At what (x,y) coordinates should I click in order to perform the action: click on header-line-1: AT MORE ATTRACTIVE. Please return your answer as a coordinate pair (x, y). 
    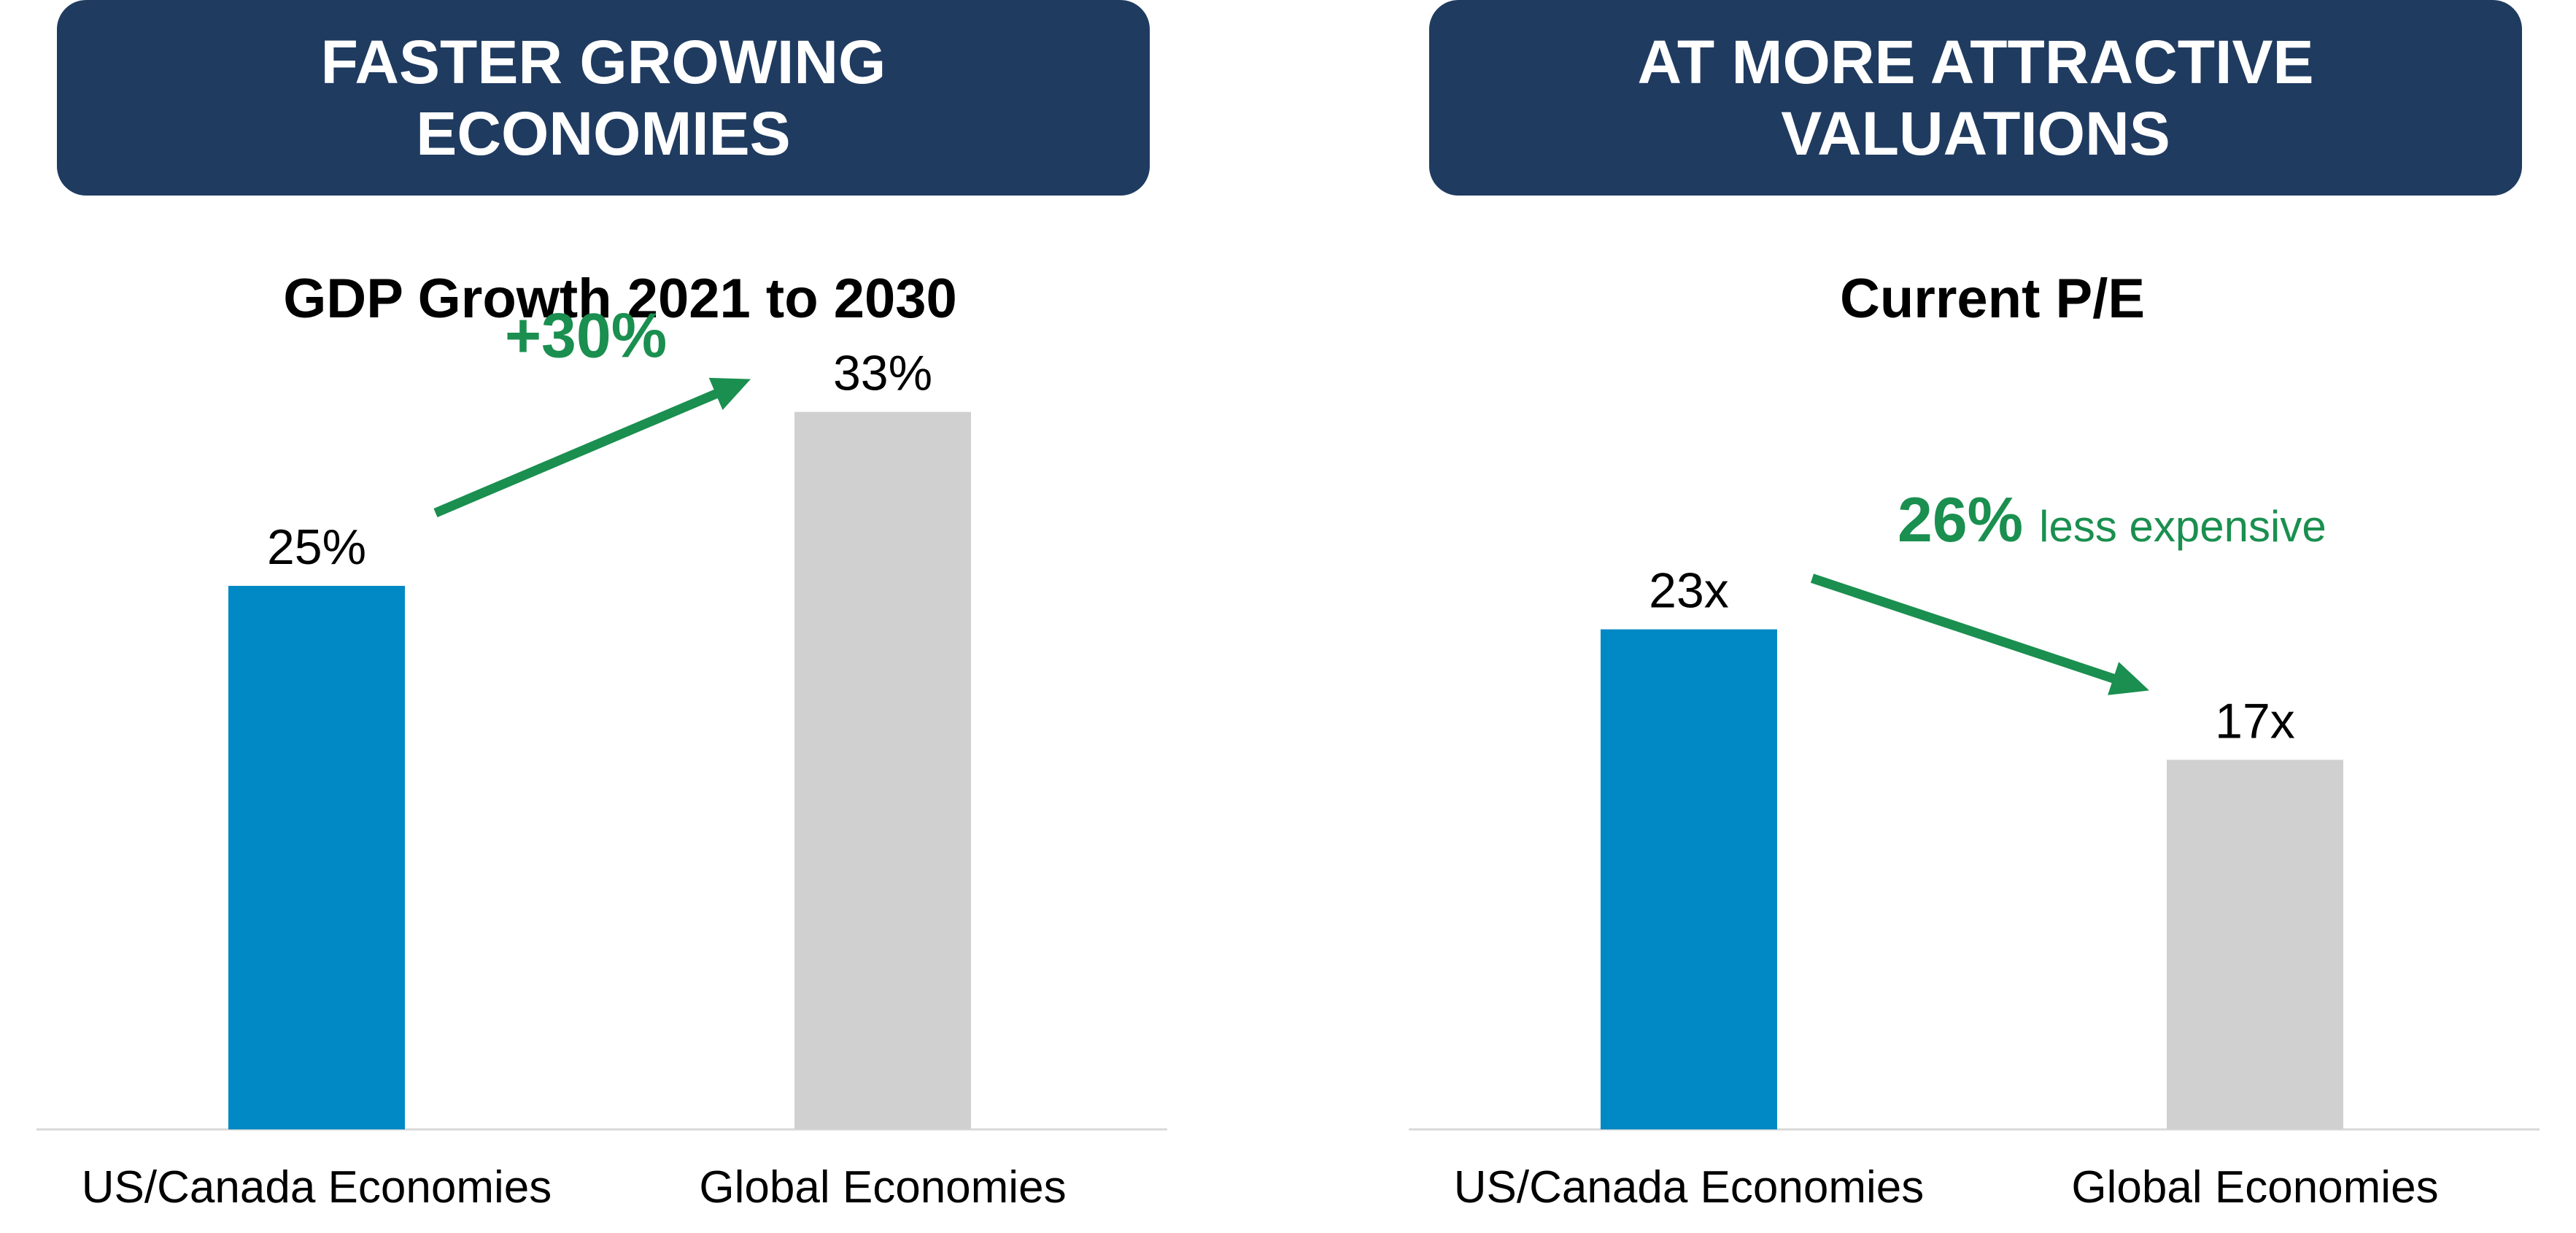
    Looking at the image, I should click on (1975, 62).